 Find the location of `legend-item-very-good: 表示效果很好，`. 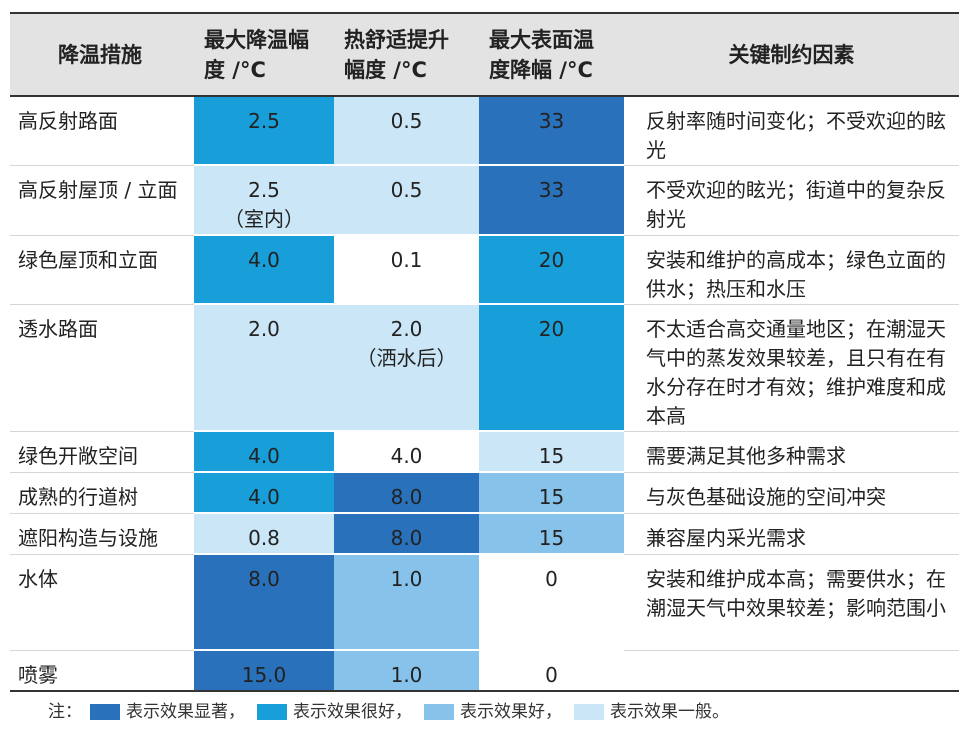

legend-item-very-good: 表示效果很好， is located at coordinates (330, 712).